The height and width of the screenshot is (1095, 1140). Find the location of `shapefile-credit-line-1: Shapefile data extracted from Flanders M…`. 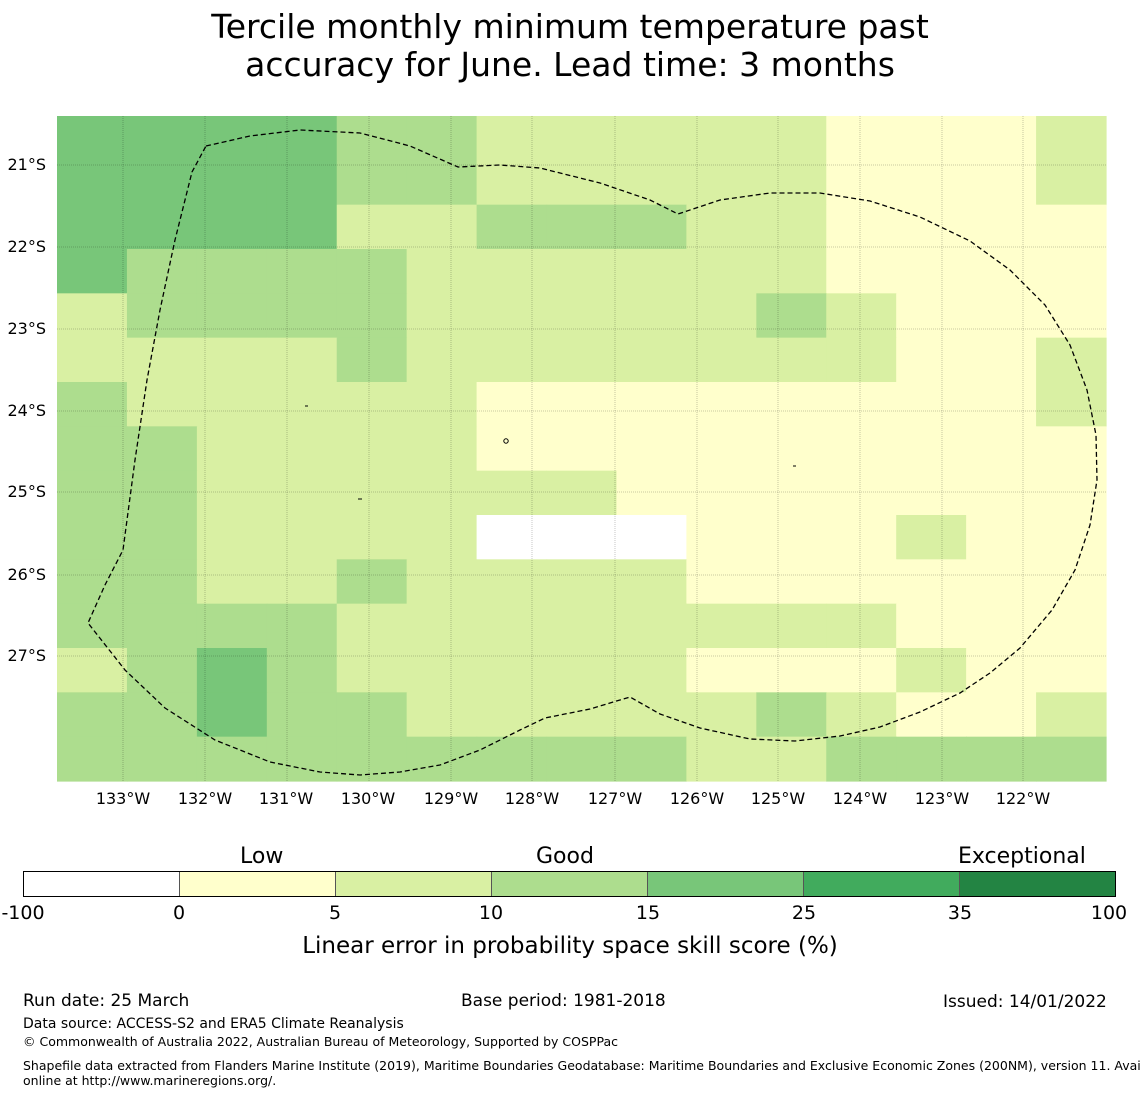

shapefile-credit-line-1: Shapefile data extracted from Flanders M… is located at coordinates (581, 1065).